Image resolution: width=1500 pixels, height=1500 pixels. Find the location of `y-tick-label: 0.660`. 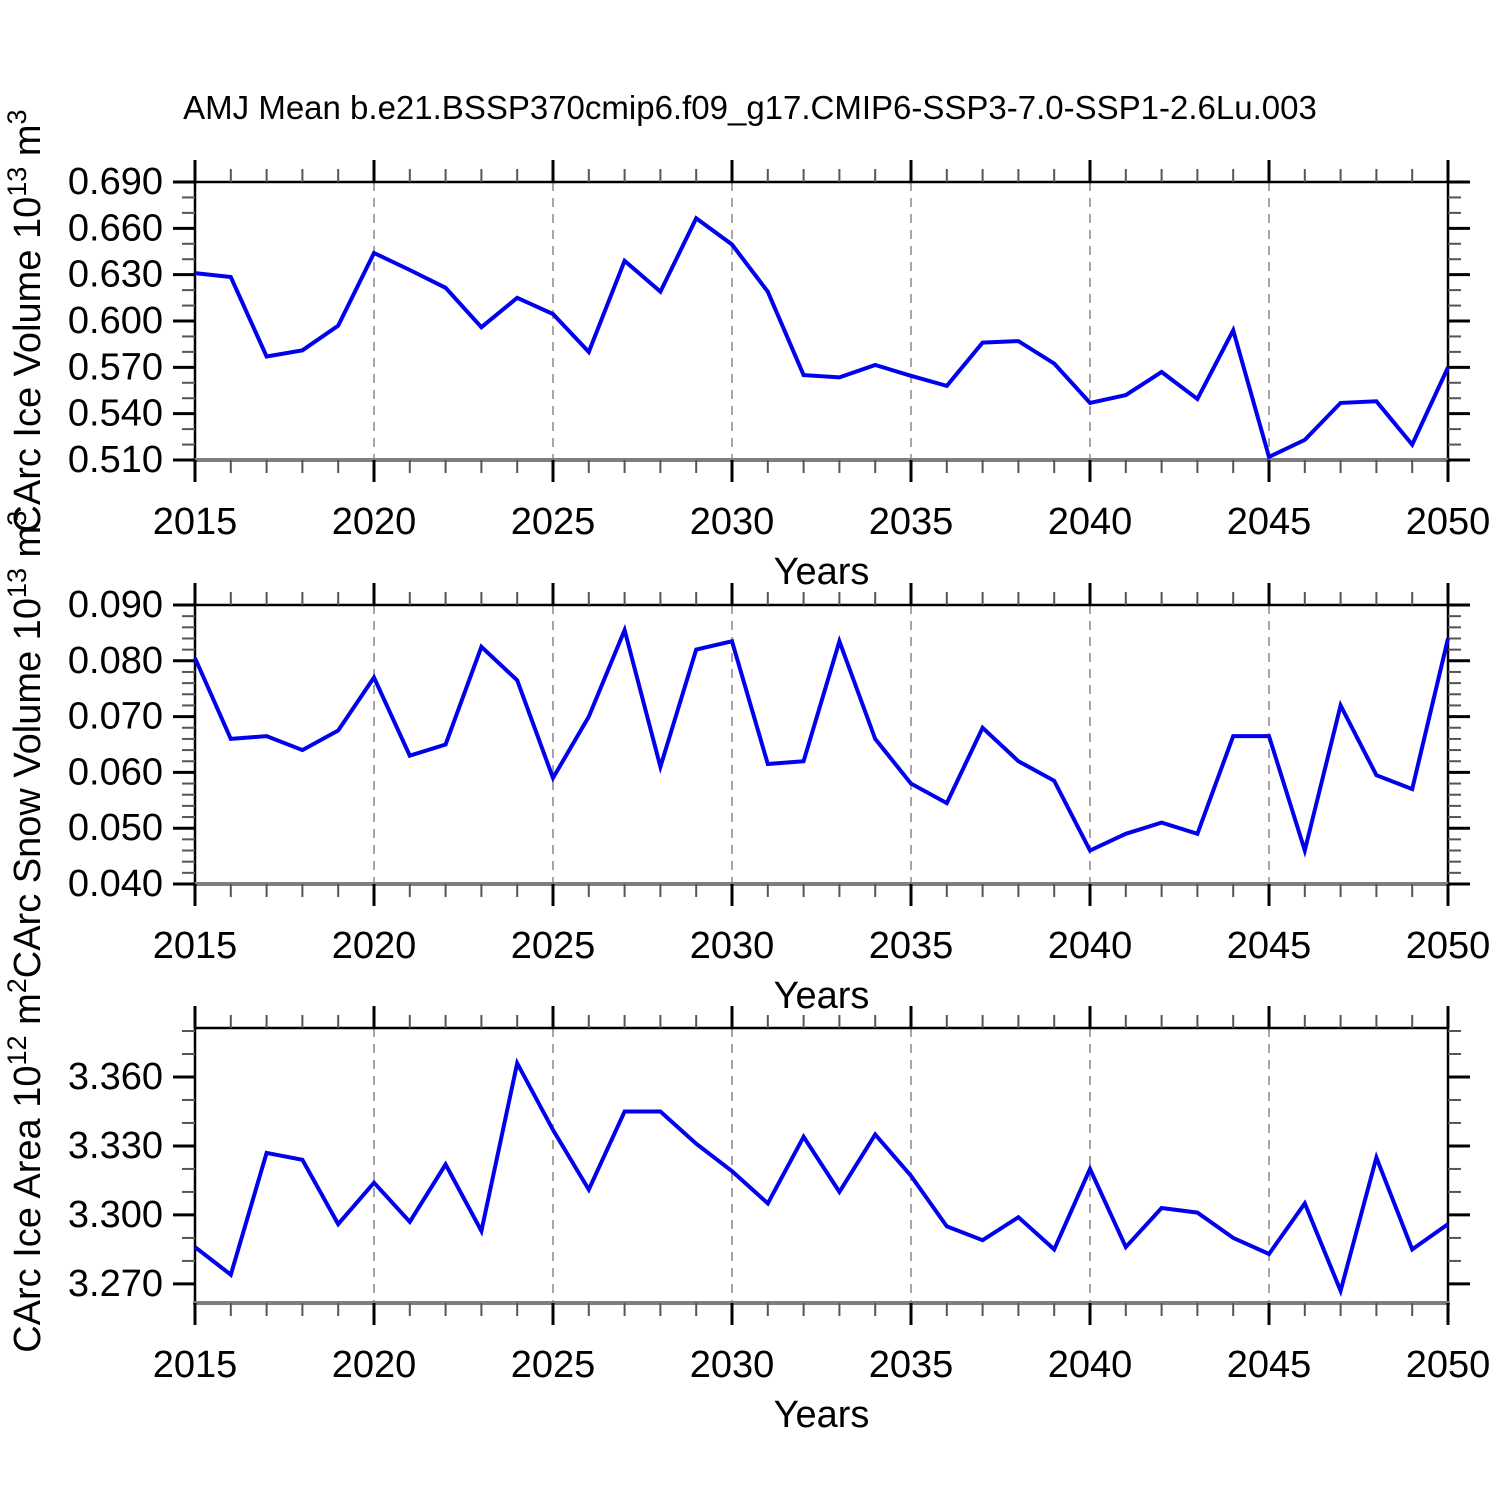

y-tick-label: 0.660 is located at coordinates (115, 228).